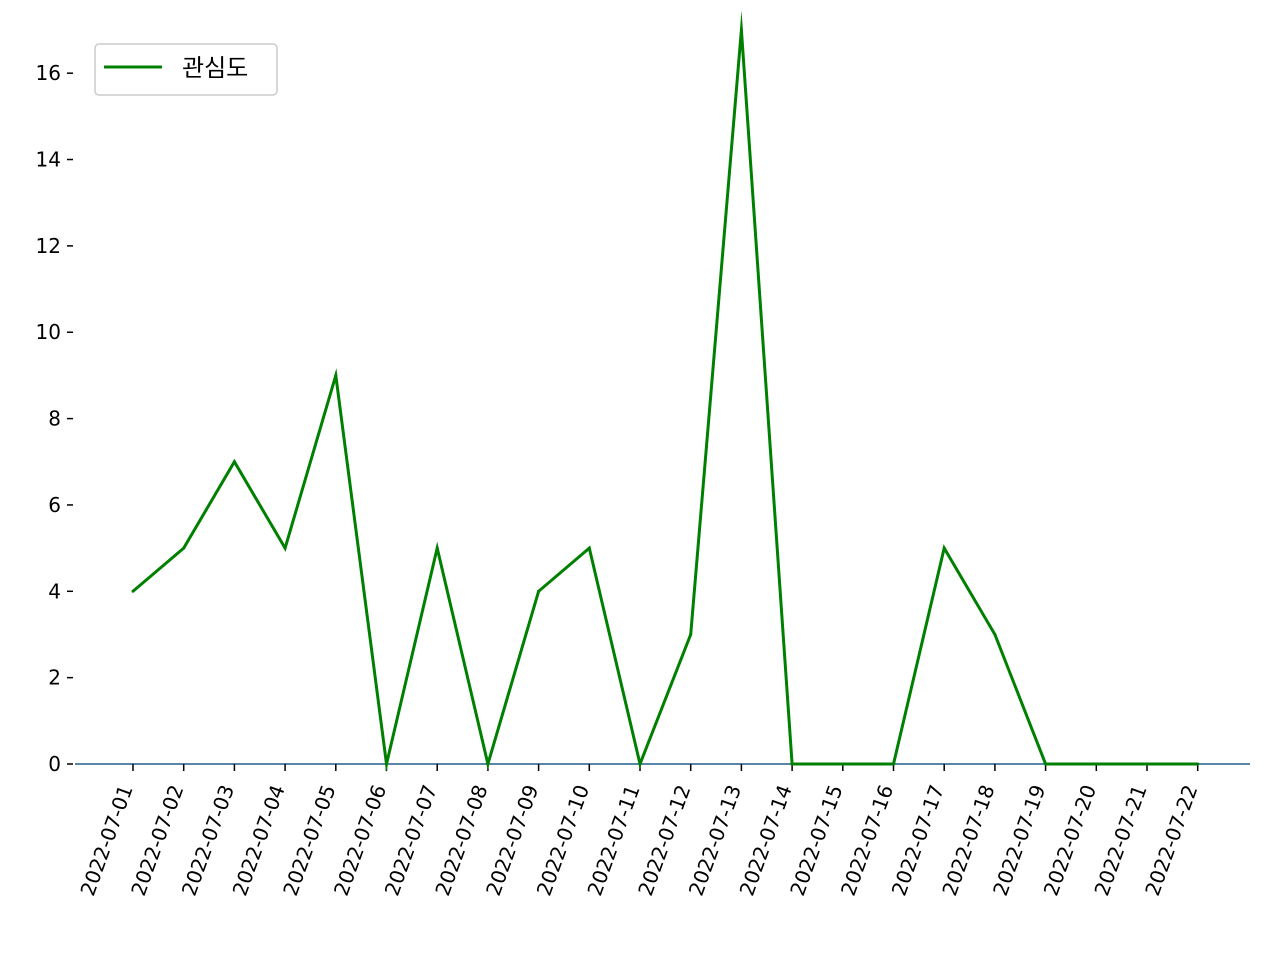 The image size is (1280, 960). Describe the element at coordinates (918, 840) in the screenshot. I see `x-tick-label: 2022-07-17` at that location.